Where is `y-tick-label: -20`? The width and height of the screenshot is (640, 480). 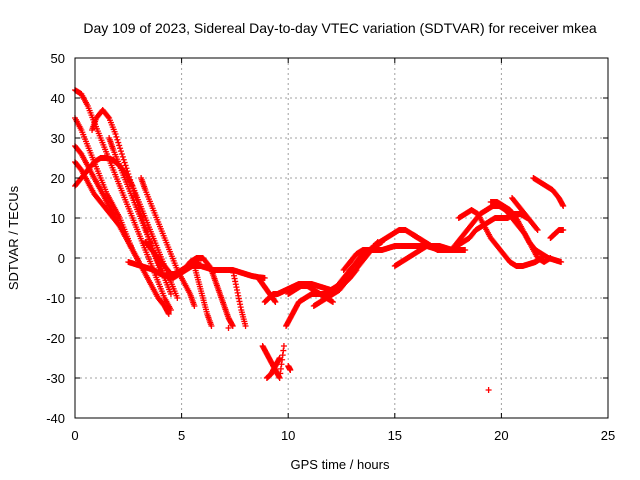 y-tick-label: -20 is located at coordinates (55, 338).